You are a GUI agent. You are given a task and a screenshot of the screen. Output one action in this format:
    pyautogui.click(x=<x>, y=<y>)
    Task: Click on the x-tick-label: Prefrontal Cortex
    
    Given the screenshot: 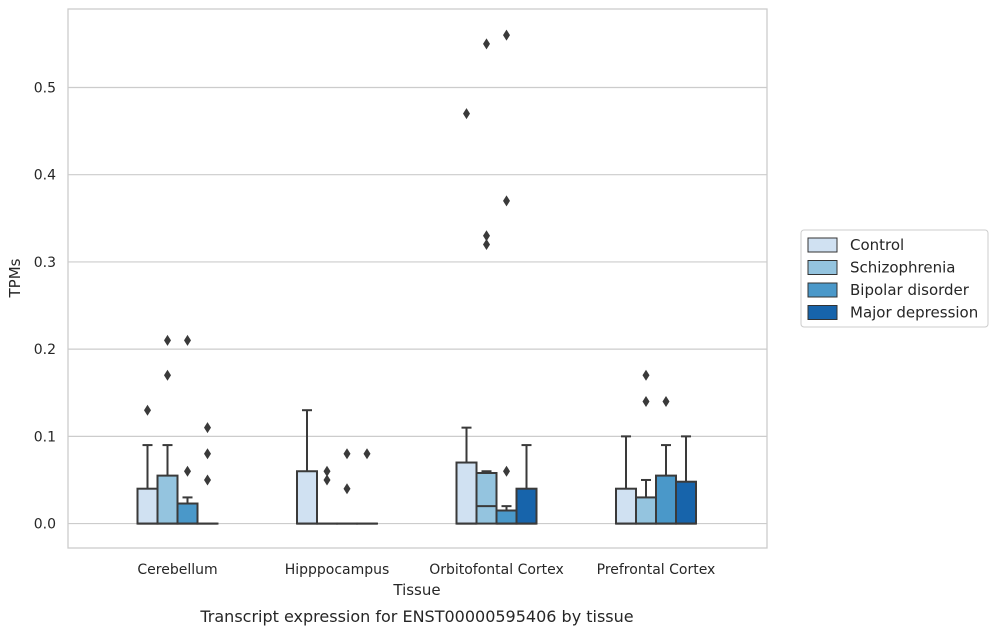 What is the action you would take?
    pyautogui.click(x=656, y=570)
    